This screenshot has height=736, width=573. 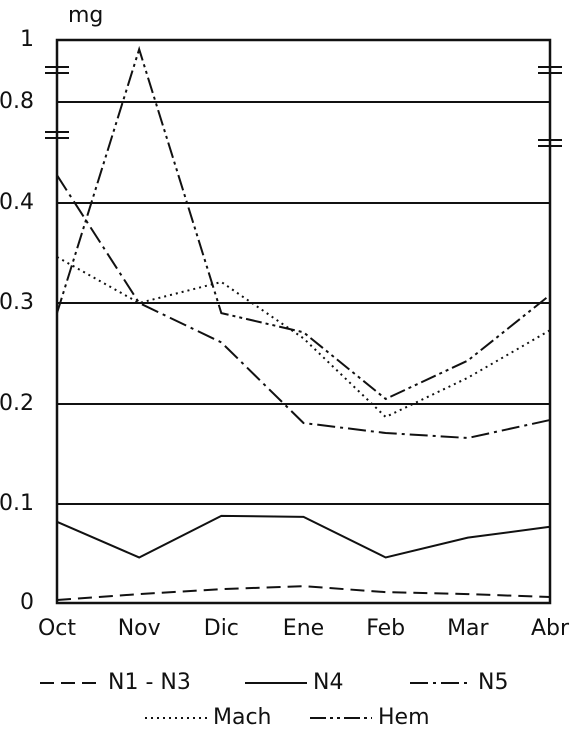 I want to click on x-tick-label: Oct, so click(x=57, y=628).